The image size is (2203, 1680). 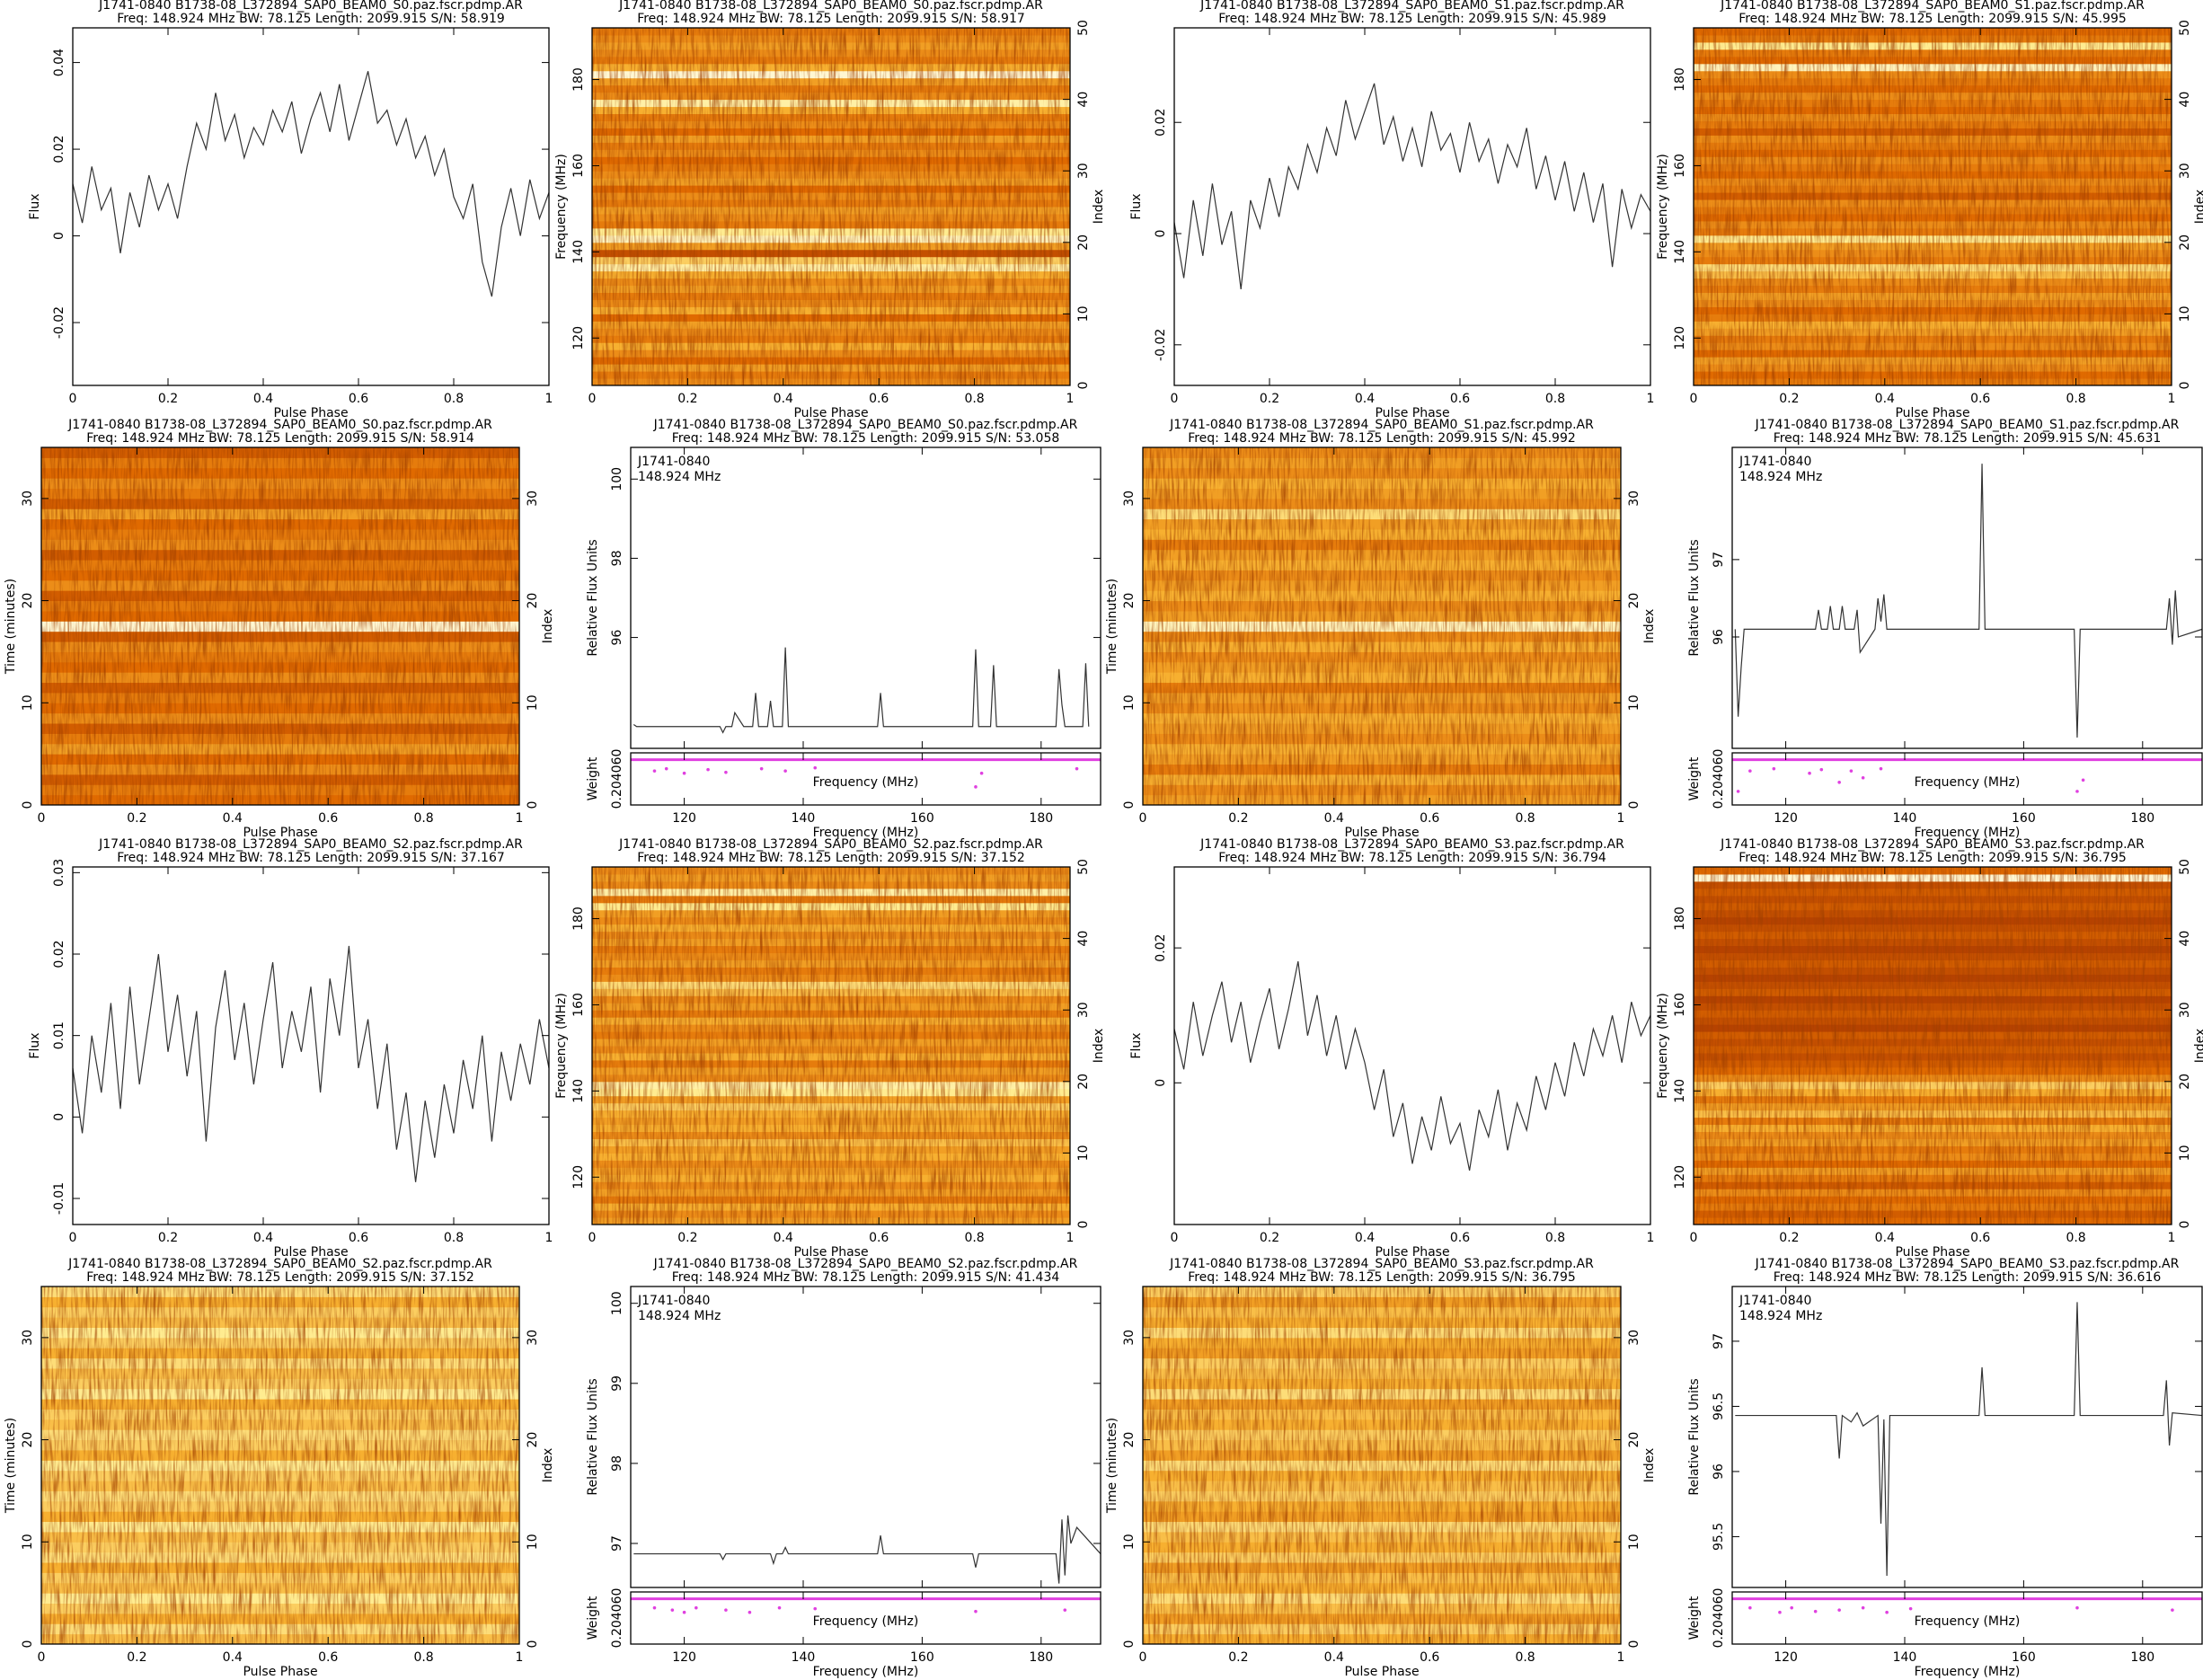 What do you see at coordinates (2142, 819) in the screenshot?
I see `x-tick-label: 180` at bounding box center [2142, 819].